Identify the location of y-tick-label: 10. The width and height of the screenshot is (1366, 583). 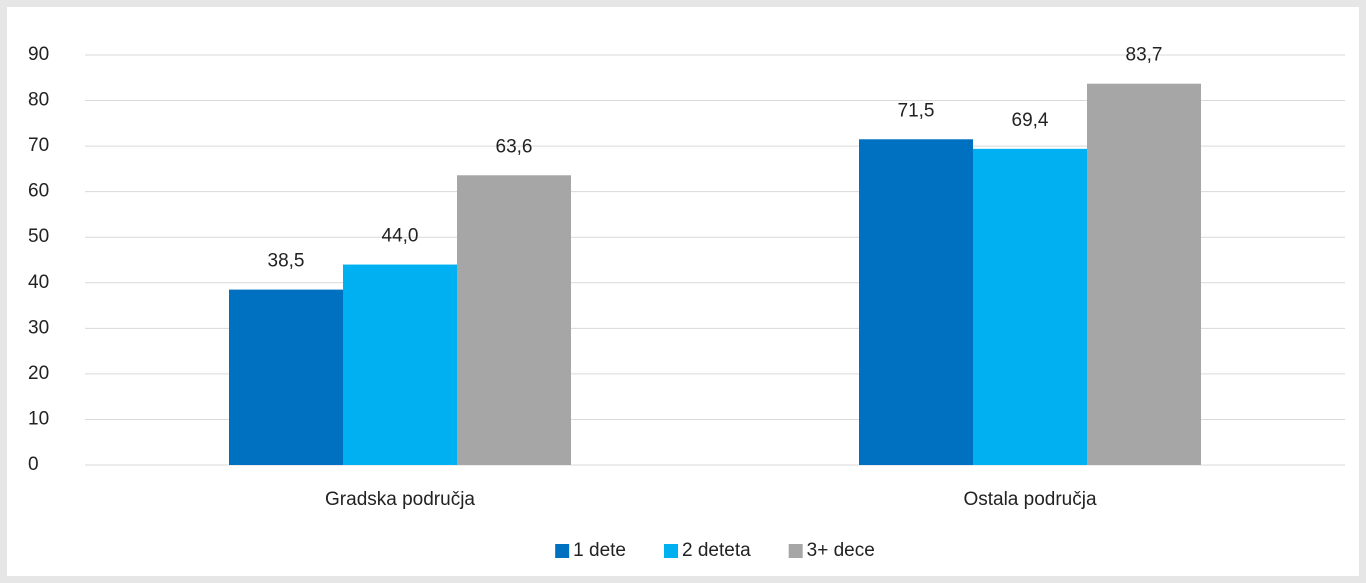
(38, 418).